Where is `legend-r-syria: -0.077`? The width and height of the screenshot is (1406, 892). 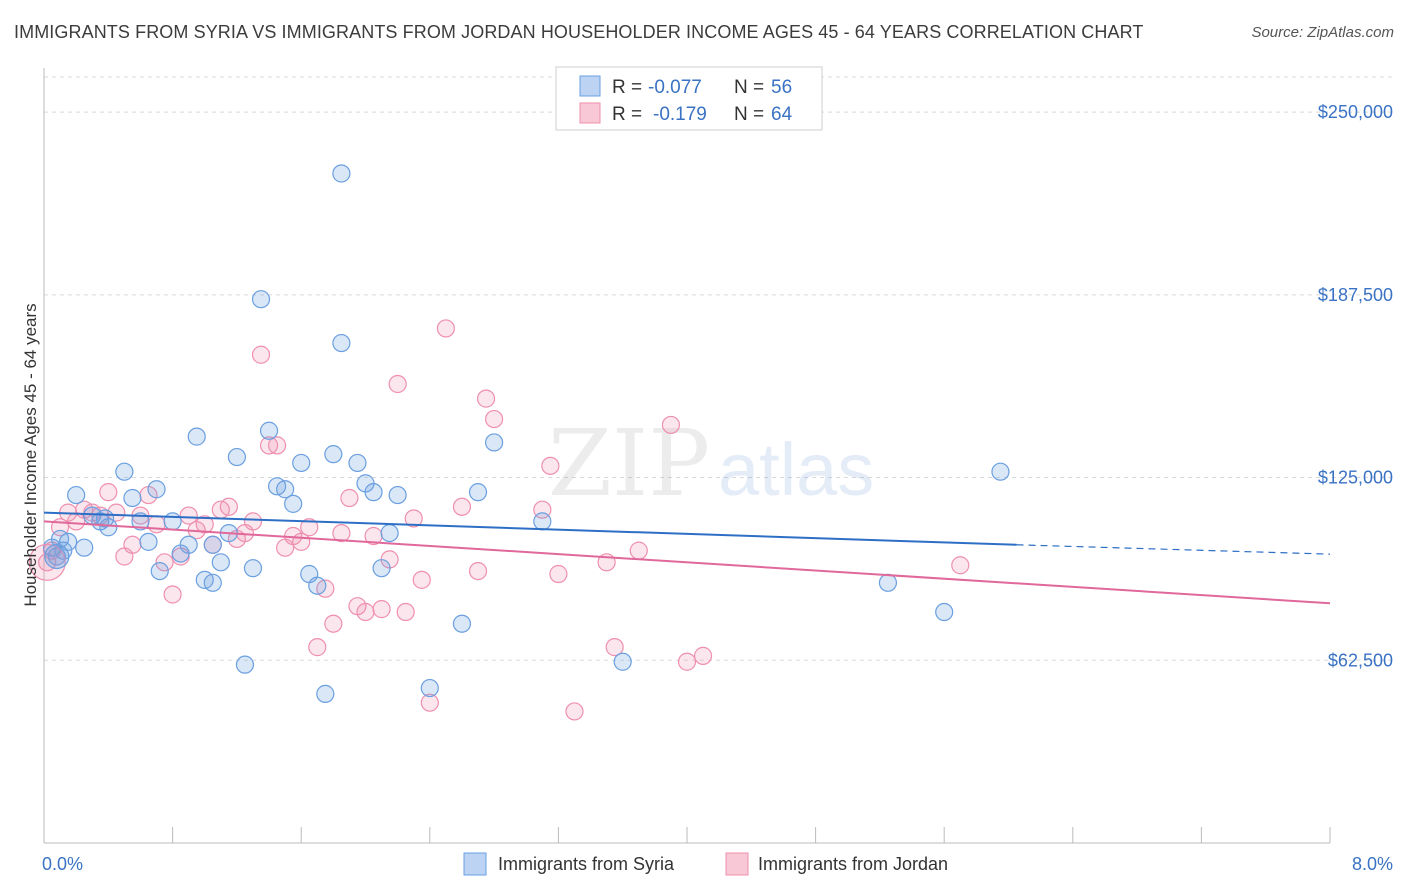
legend-r-syria: -0.077 is located at coordinates (675, 87).